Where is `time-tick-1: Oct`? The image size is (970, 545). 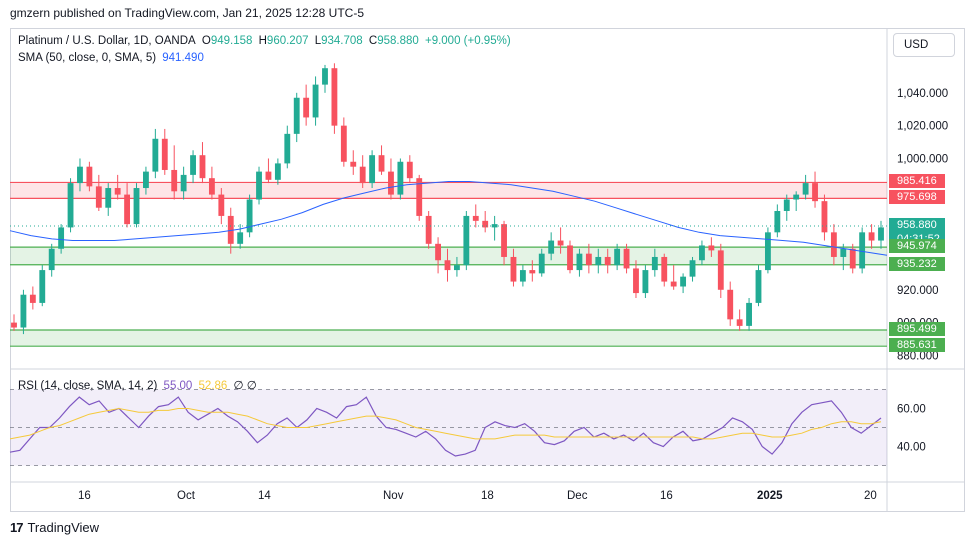 time-tick-1: Oct is located at coordinates (186, 496).